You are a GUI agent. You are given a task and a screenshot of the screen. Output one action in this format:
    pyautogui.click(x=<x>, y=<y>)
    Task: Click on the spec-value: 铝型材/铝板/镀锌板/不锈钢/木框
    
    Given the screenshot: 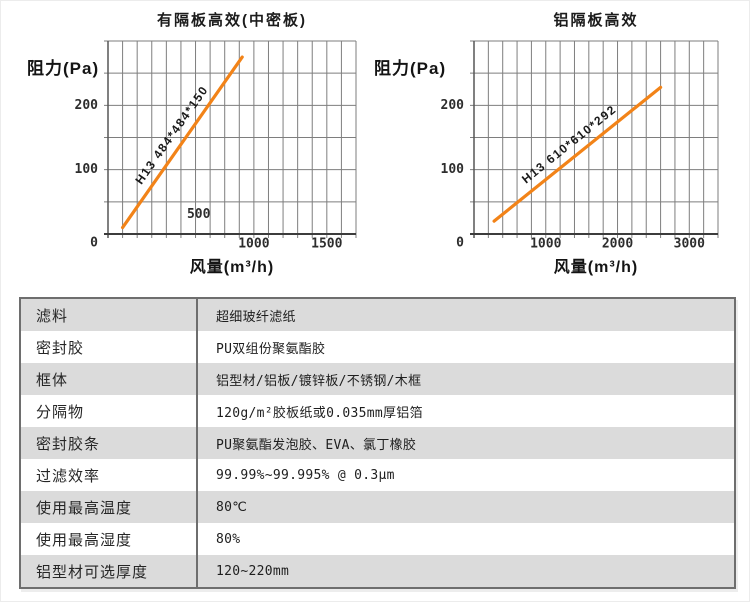 What is the action you would take?
    pyautogui.click(x=465, y=379)
    